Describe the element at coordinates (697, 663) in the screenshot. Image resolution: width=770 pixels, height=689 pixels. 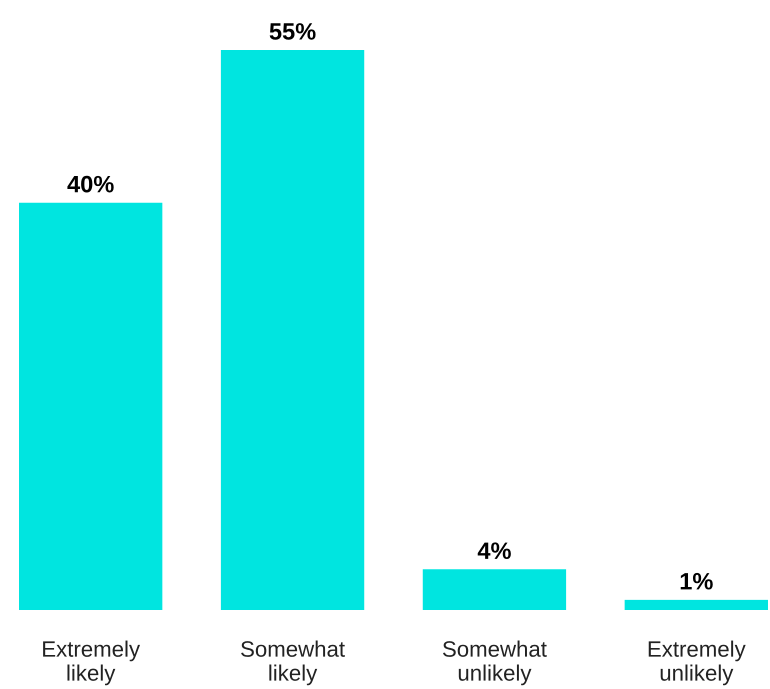
I see `x-tick-label: Extremely unlikely` at that location.